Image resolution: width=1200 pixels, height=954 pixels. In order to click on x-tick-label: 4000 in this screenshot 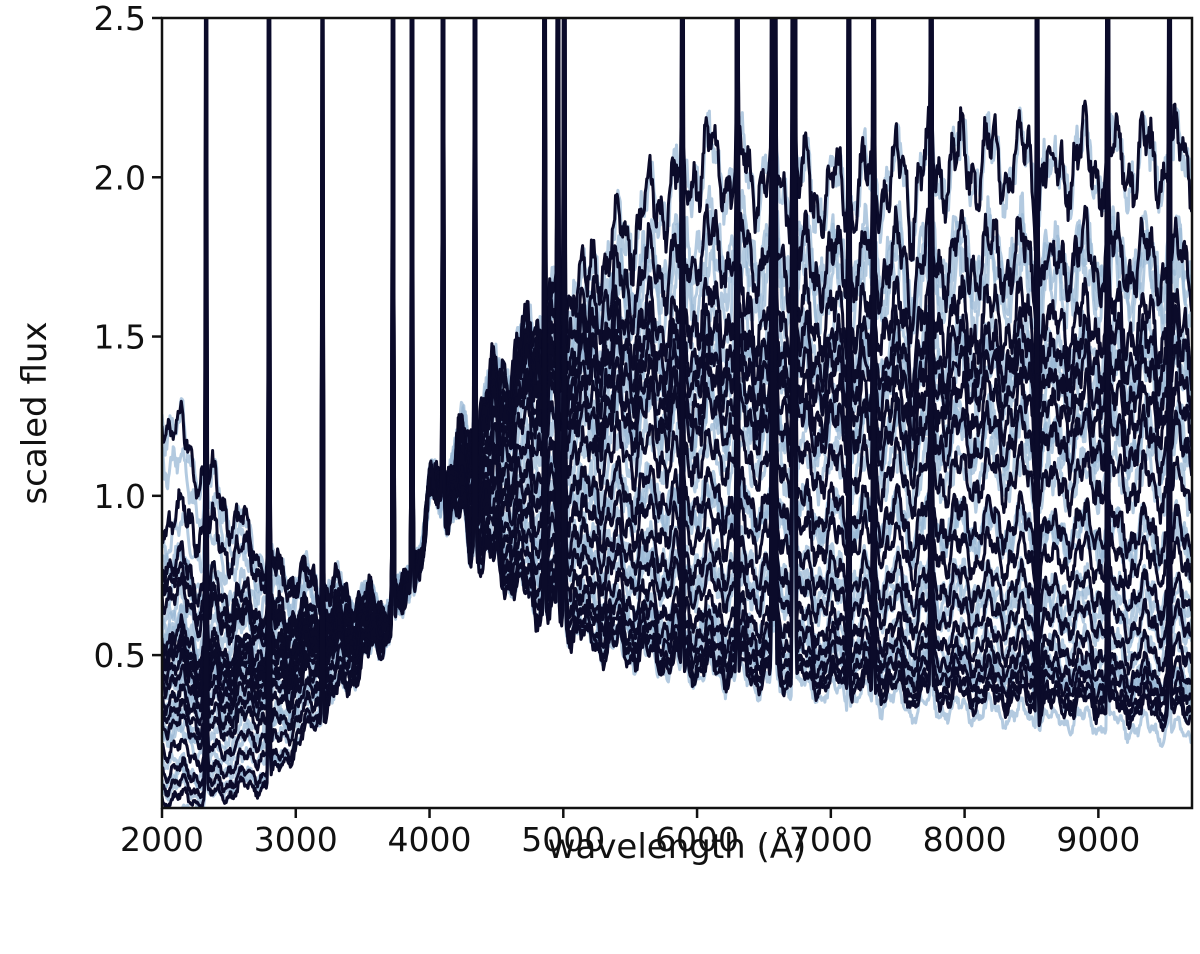, I will do `click(430, 839)`.